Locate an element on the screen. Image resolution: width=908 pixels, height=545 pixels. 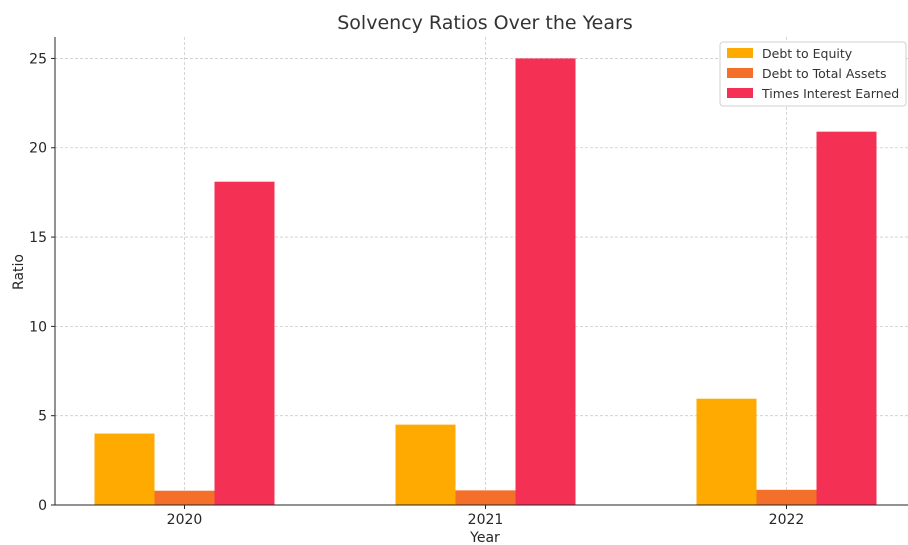
x-axis-label: Year is located at coordinates (484, 537).